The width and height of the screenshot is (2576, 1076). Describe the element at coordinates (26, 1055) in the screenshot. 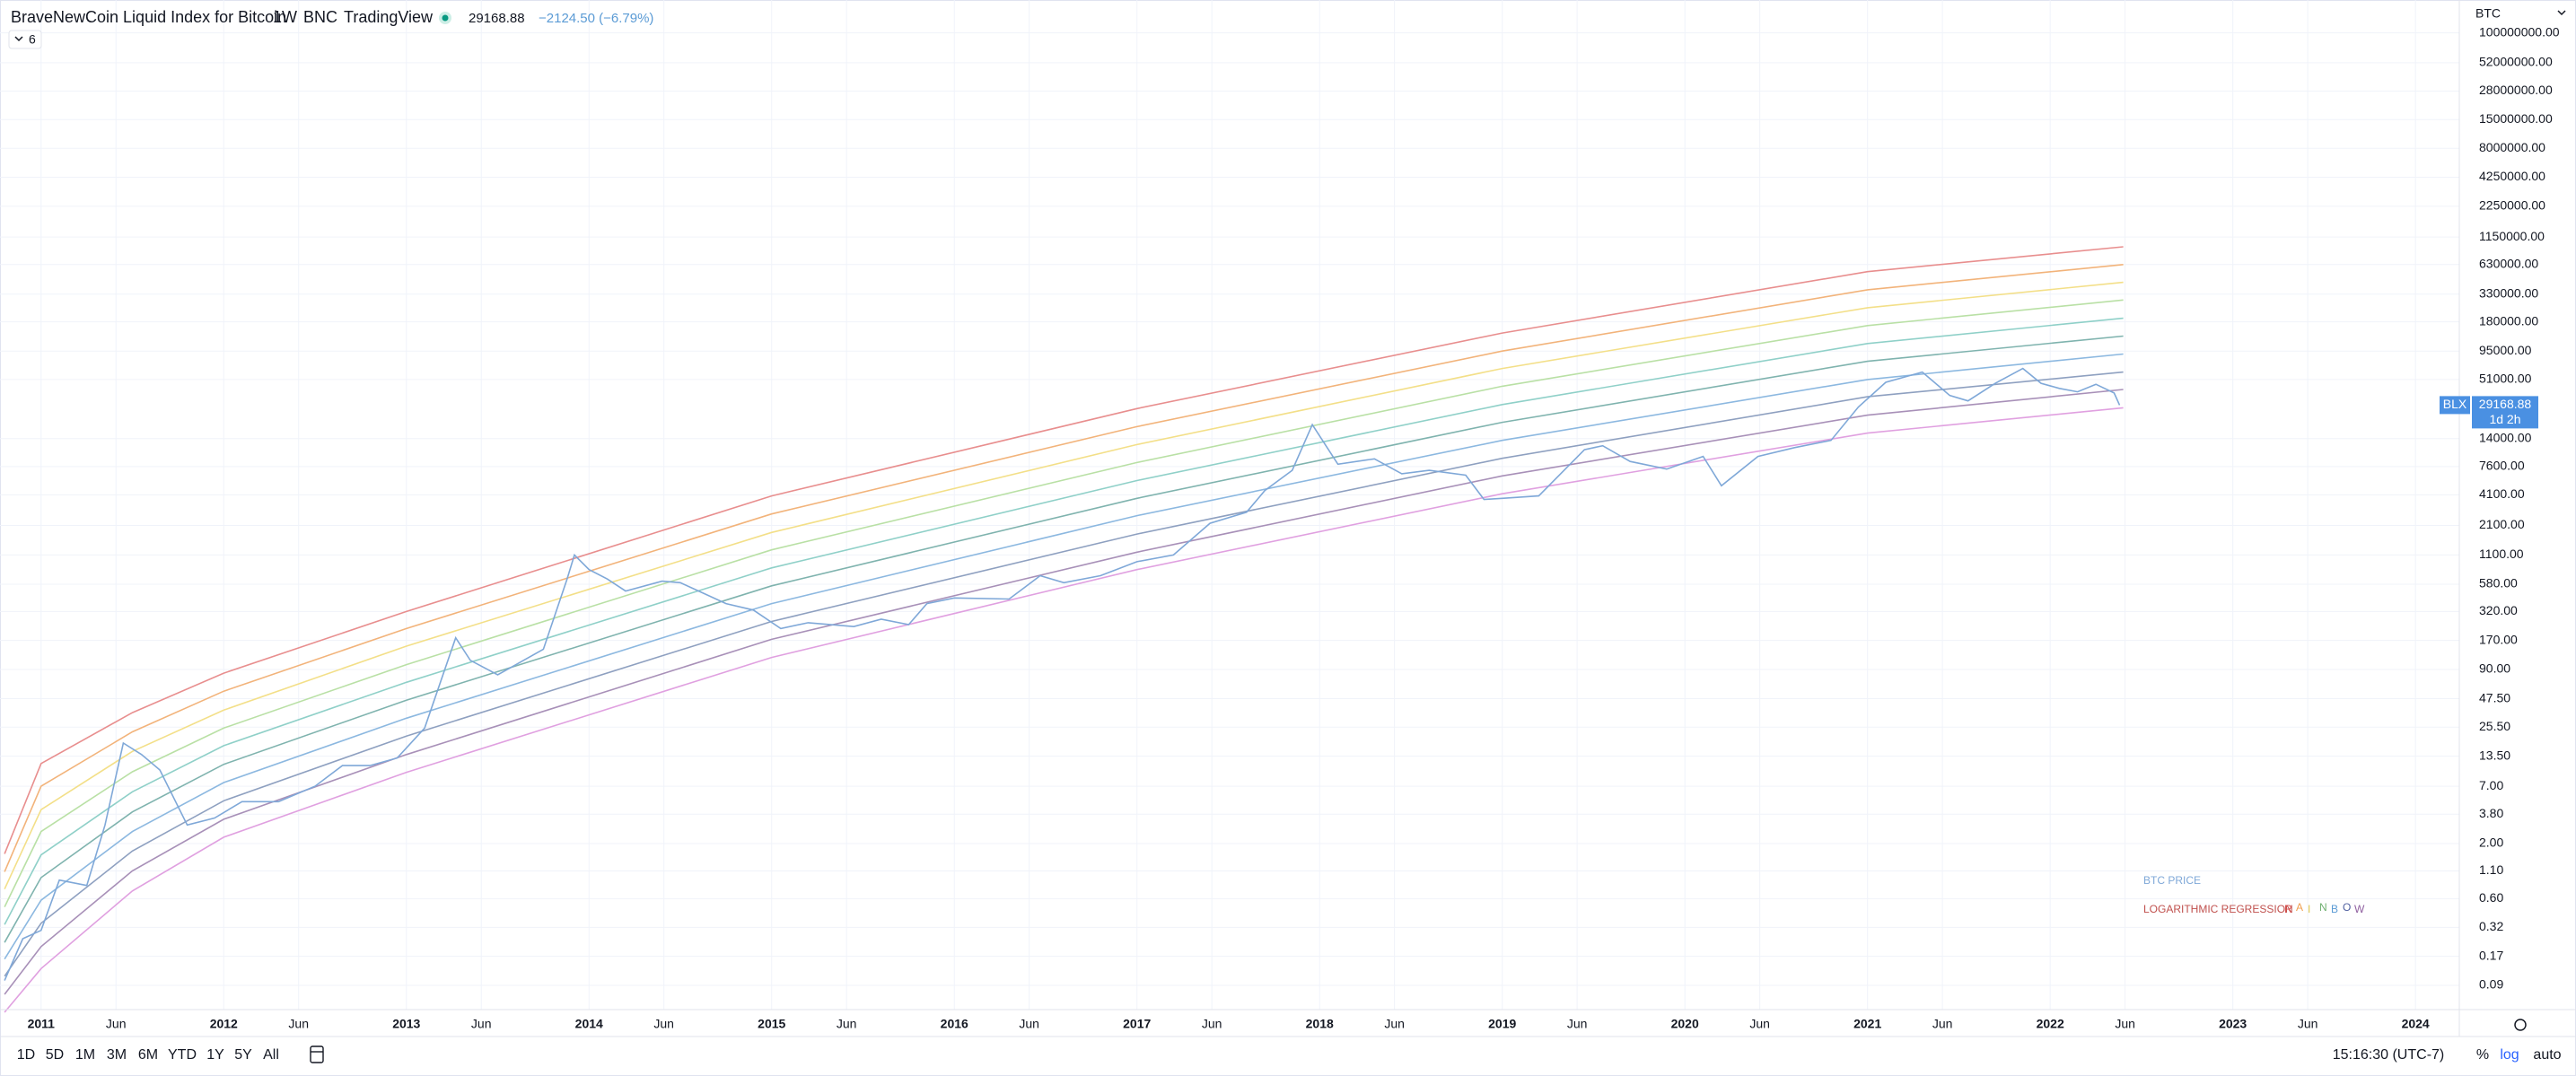

I see `range-button: 1D` at that location.